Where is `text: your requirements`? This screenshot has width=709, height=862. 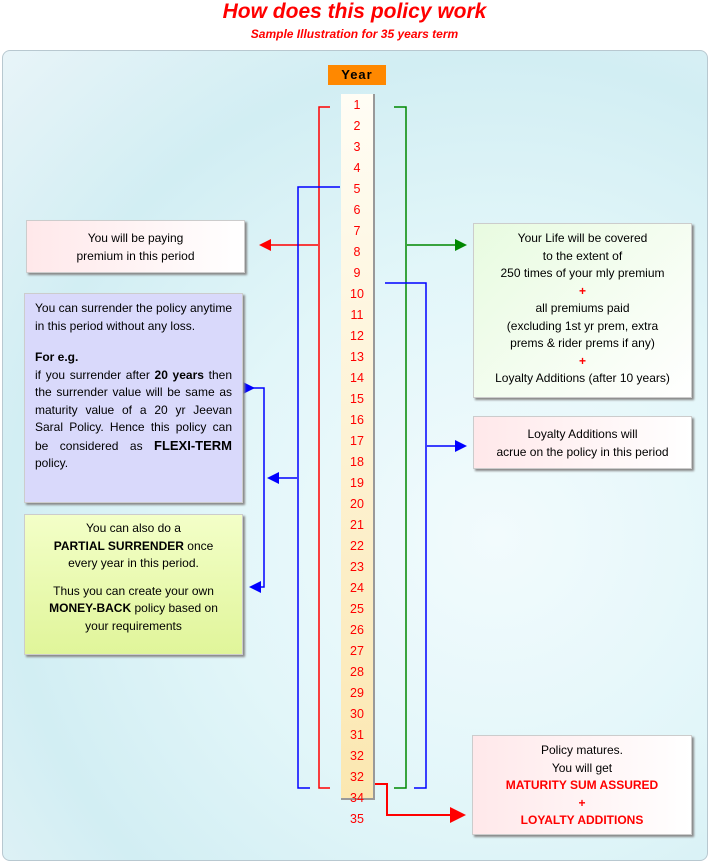
text: your requirements is located at coordinates (133, 625).